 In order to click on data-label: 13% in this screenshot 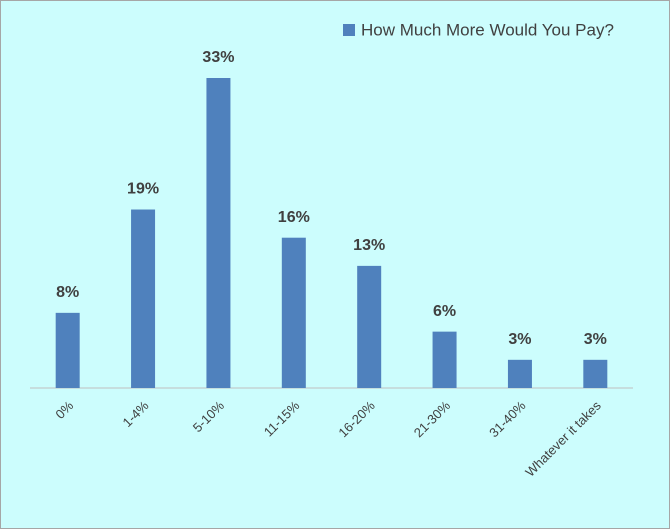, I will do `click(369, 245)`.